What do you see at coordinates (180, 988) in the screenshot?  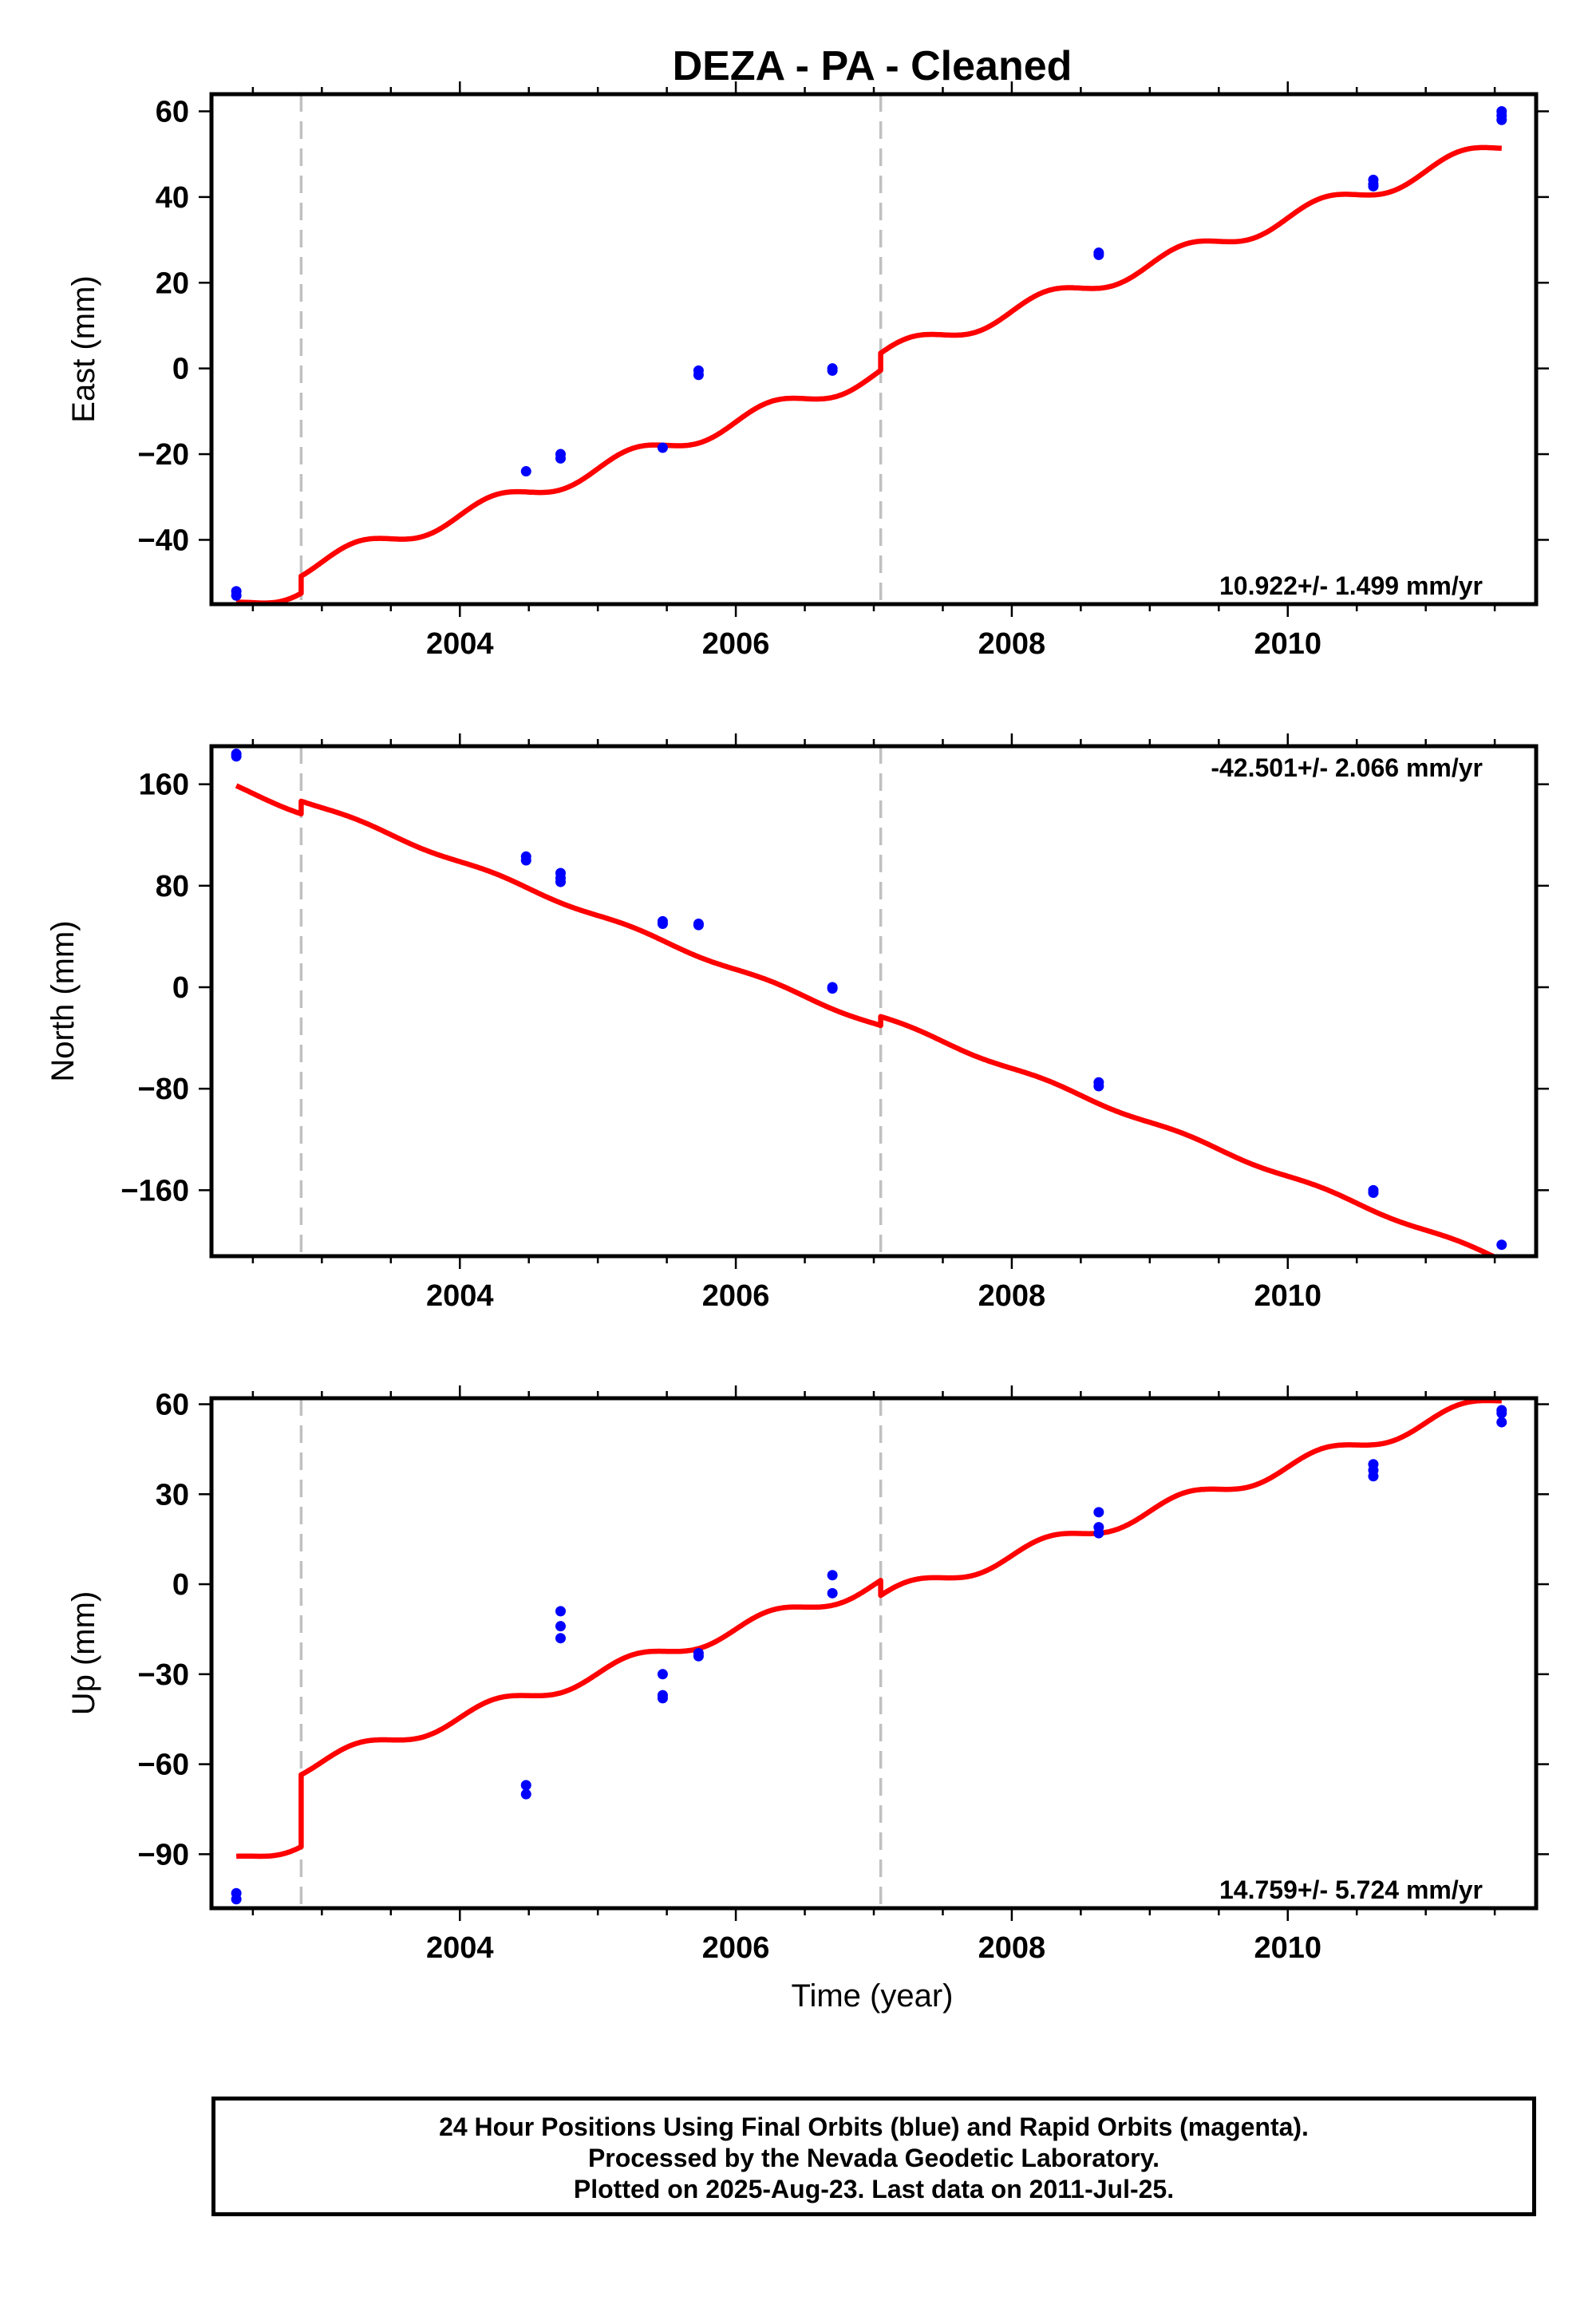 I see `north-y-tick-label: 0` at bounding box center [180, 988].